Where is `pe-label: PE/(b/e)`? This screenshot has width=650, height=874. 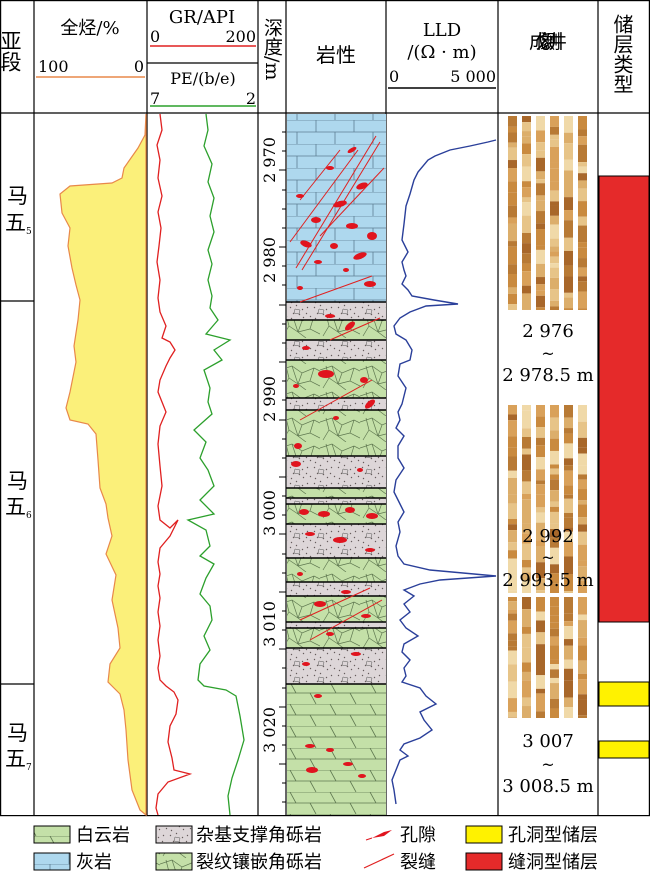 pe-label: PE/(b/e) is located at coordinates (202, 78).